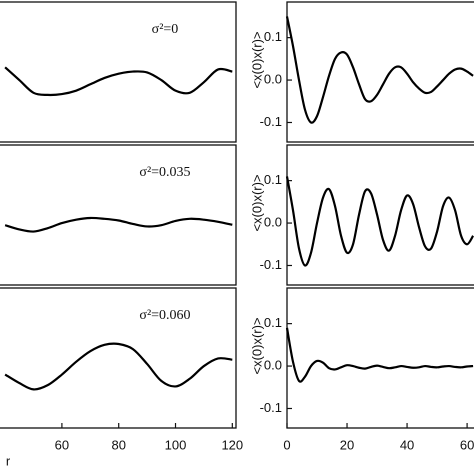 The width and height of the screenshot is (474, 474). Describe the element at coordinates (286, 444) in the screenshot. I see `x-tick-label: 0` at that location.